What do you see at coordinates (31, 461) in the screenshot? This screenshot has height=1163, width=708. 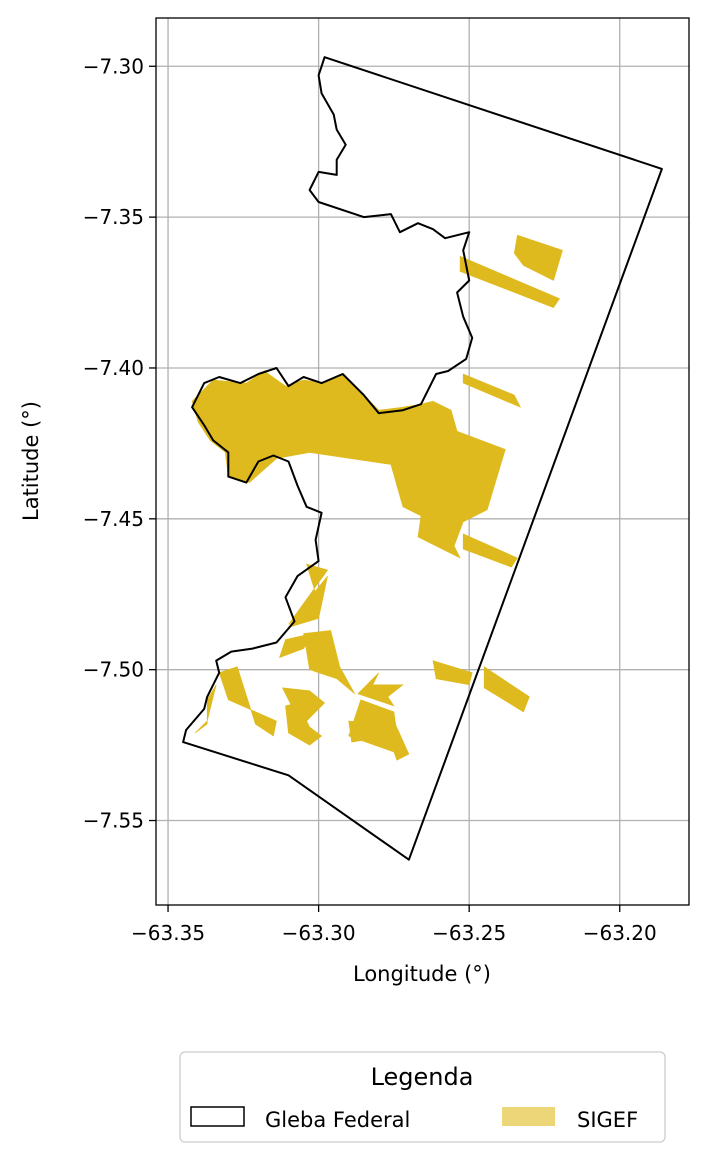 I see `y-axis-label: Latitude (°)` at bounding box center [31, 461].